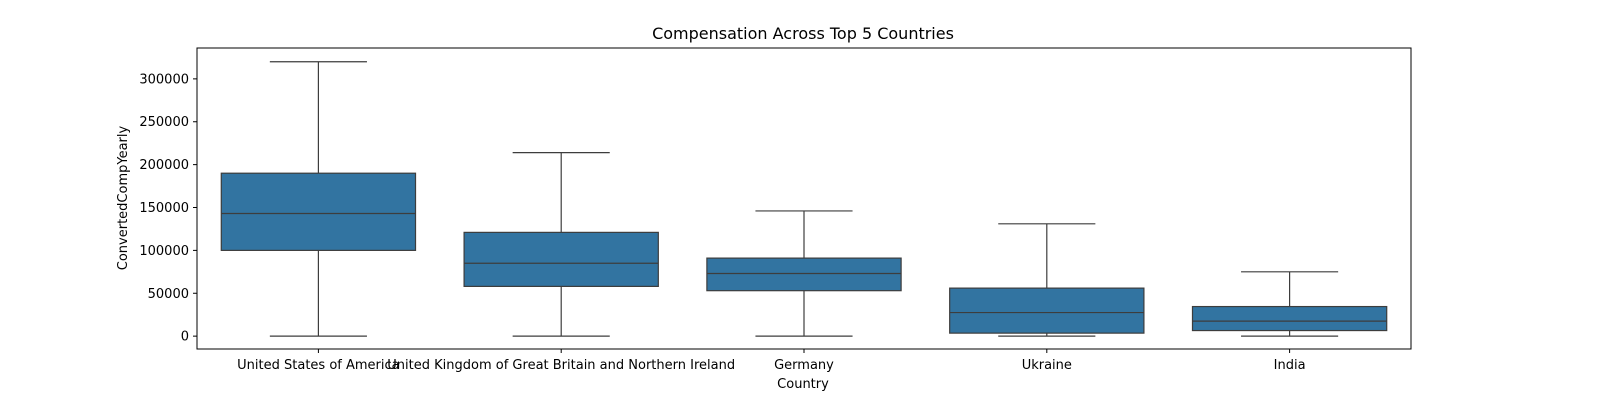 The image size is (1600, 400). I want to click on x-tick-label: Germany, so click(804, 365).